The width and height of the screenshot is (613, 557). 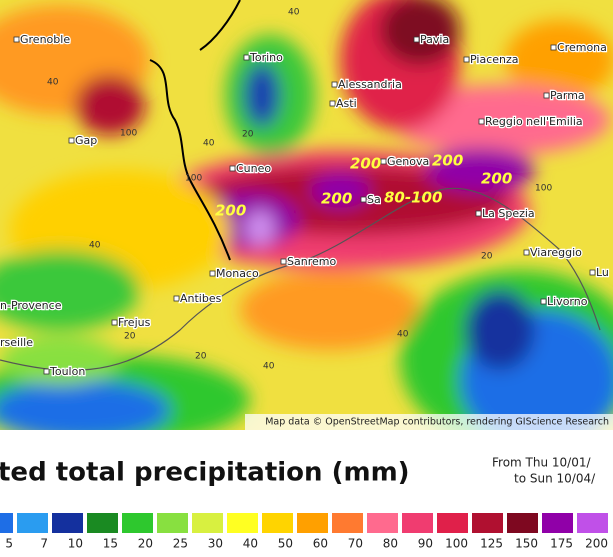 I want to click on annotation: 80-100, so click(x=413, y=198).